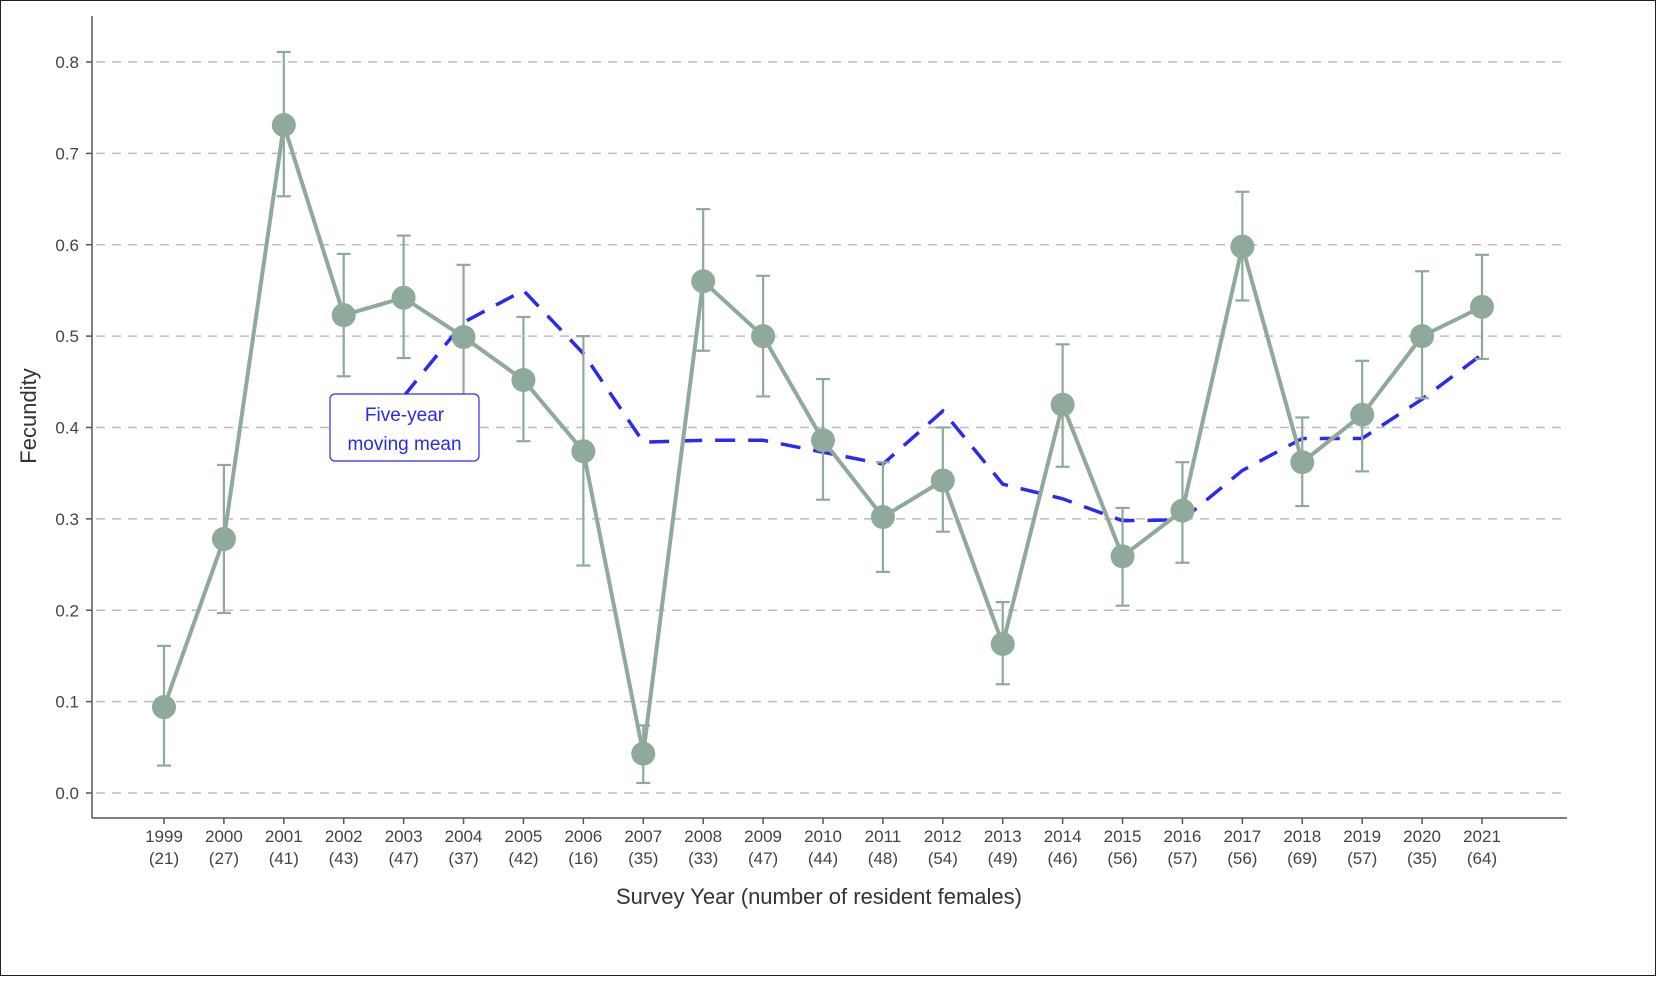 This screenshot has width=1656, height=982. I want to click on x-tick-label-count: (27), so click(224, 858).